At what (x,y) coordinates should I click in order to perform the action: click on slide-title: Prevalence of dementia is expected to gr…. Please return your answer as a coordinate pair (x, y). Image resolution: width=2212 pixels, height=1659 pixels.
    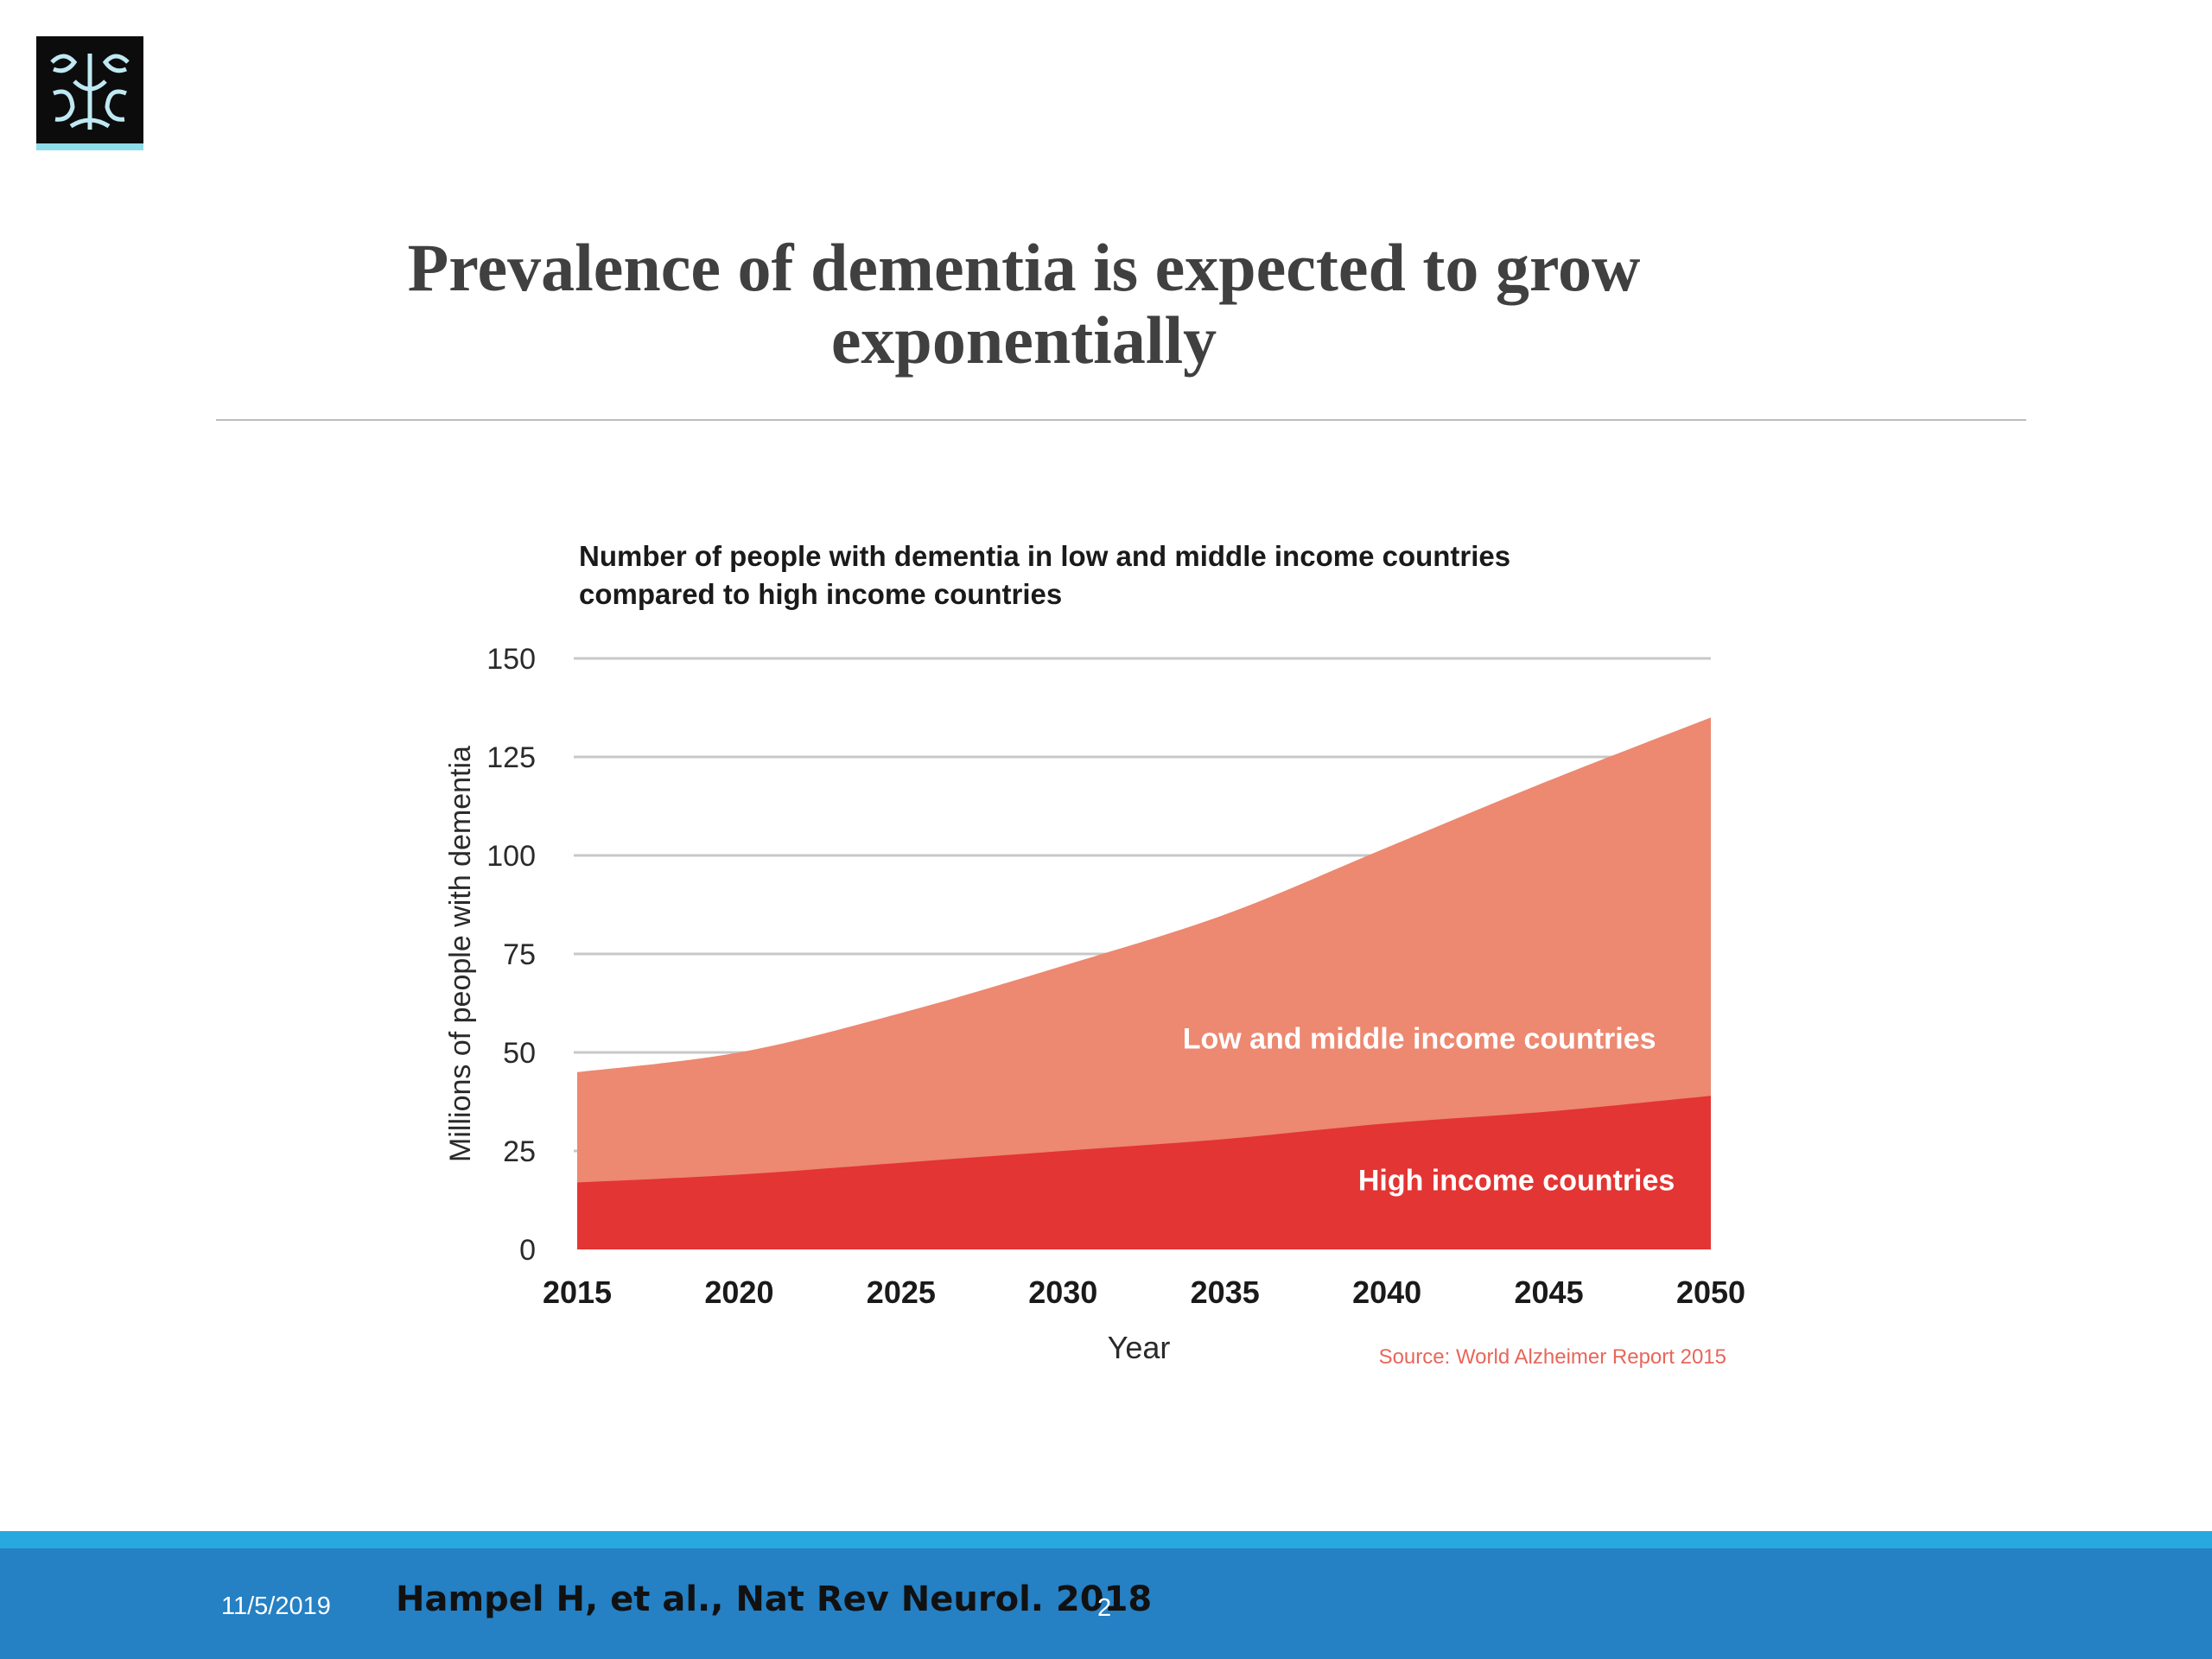
    Looking at the image, I should click on (1024, 304).